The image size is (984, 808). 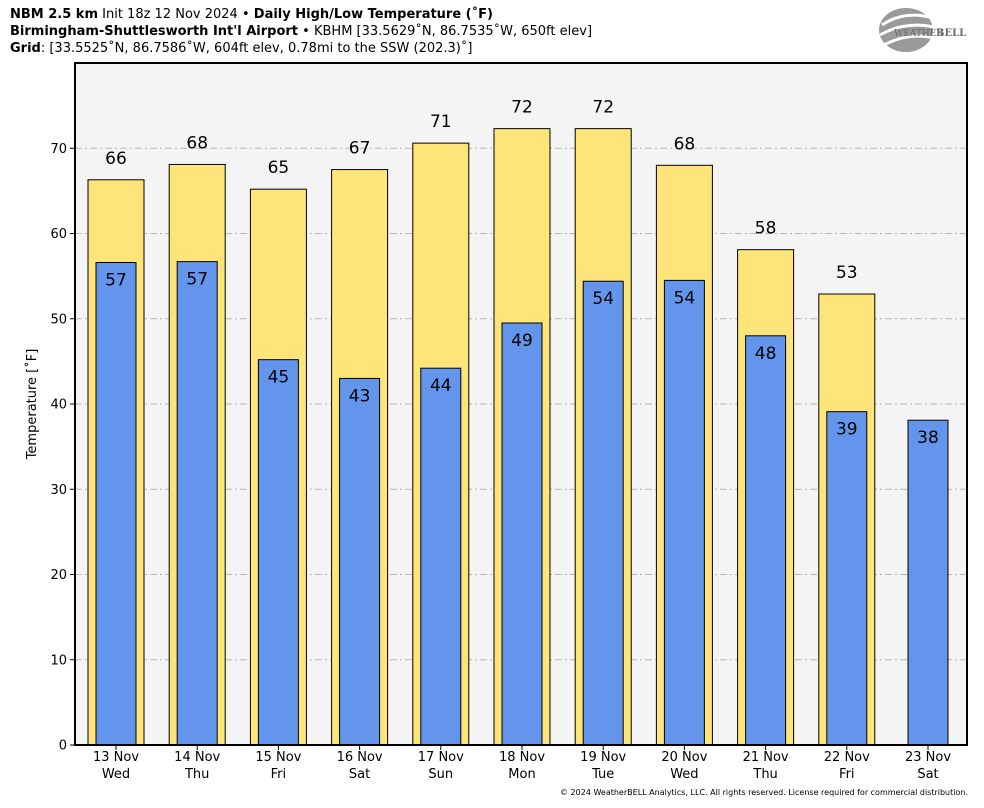 What do you see at coordinates (279, 168) in the screenshot?
I see `high-label-2: 65` at bounding box center [279, 168].